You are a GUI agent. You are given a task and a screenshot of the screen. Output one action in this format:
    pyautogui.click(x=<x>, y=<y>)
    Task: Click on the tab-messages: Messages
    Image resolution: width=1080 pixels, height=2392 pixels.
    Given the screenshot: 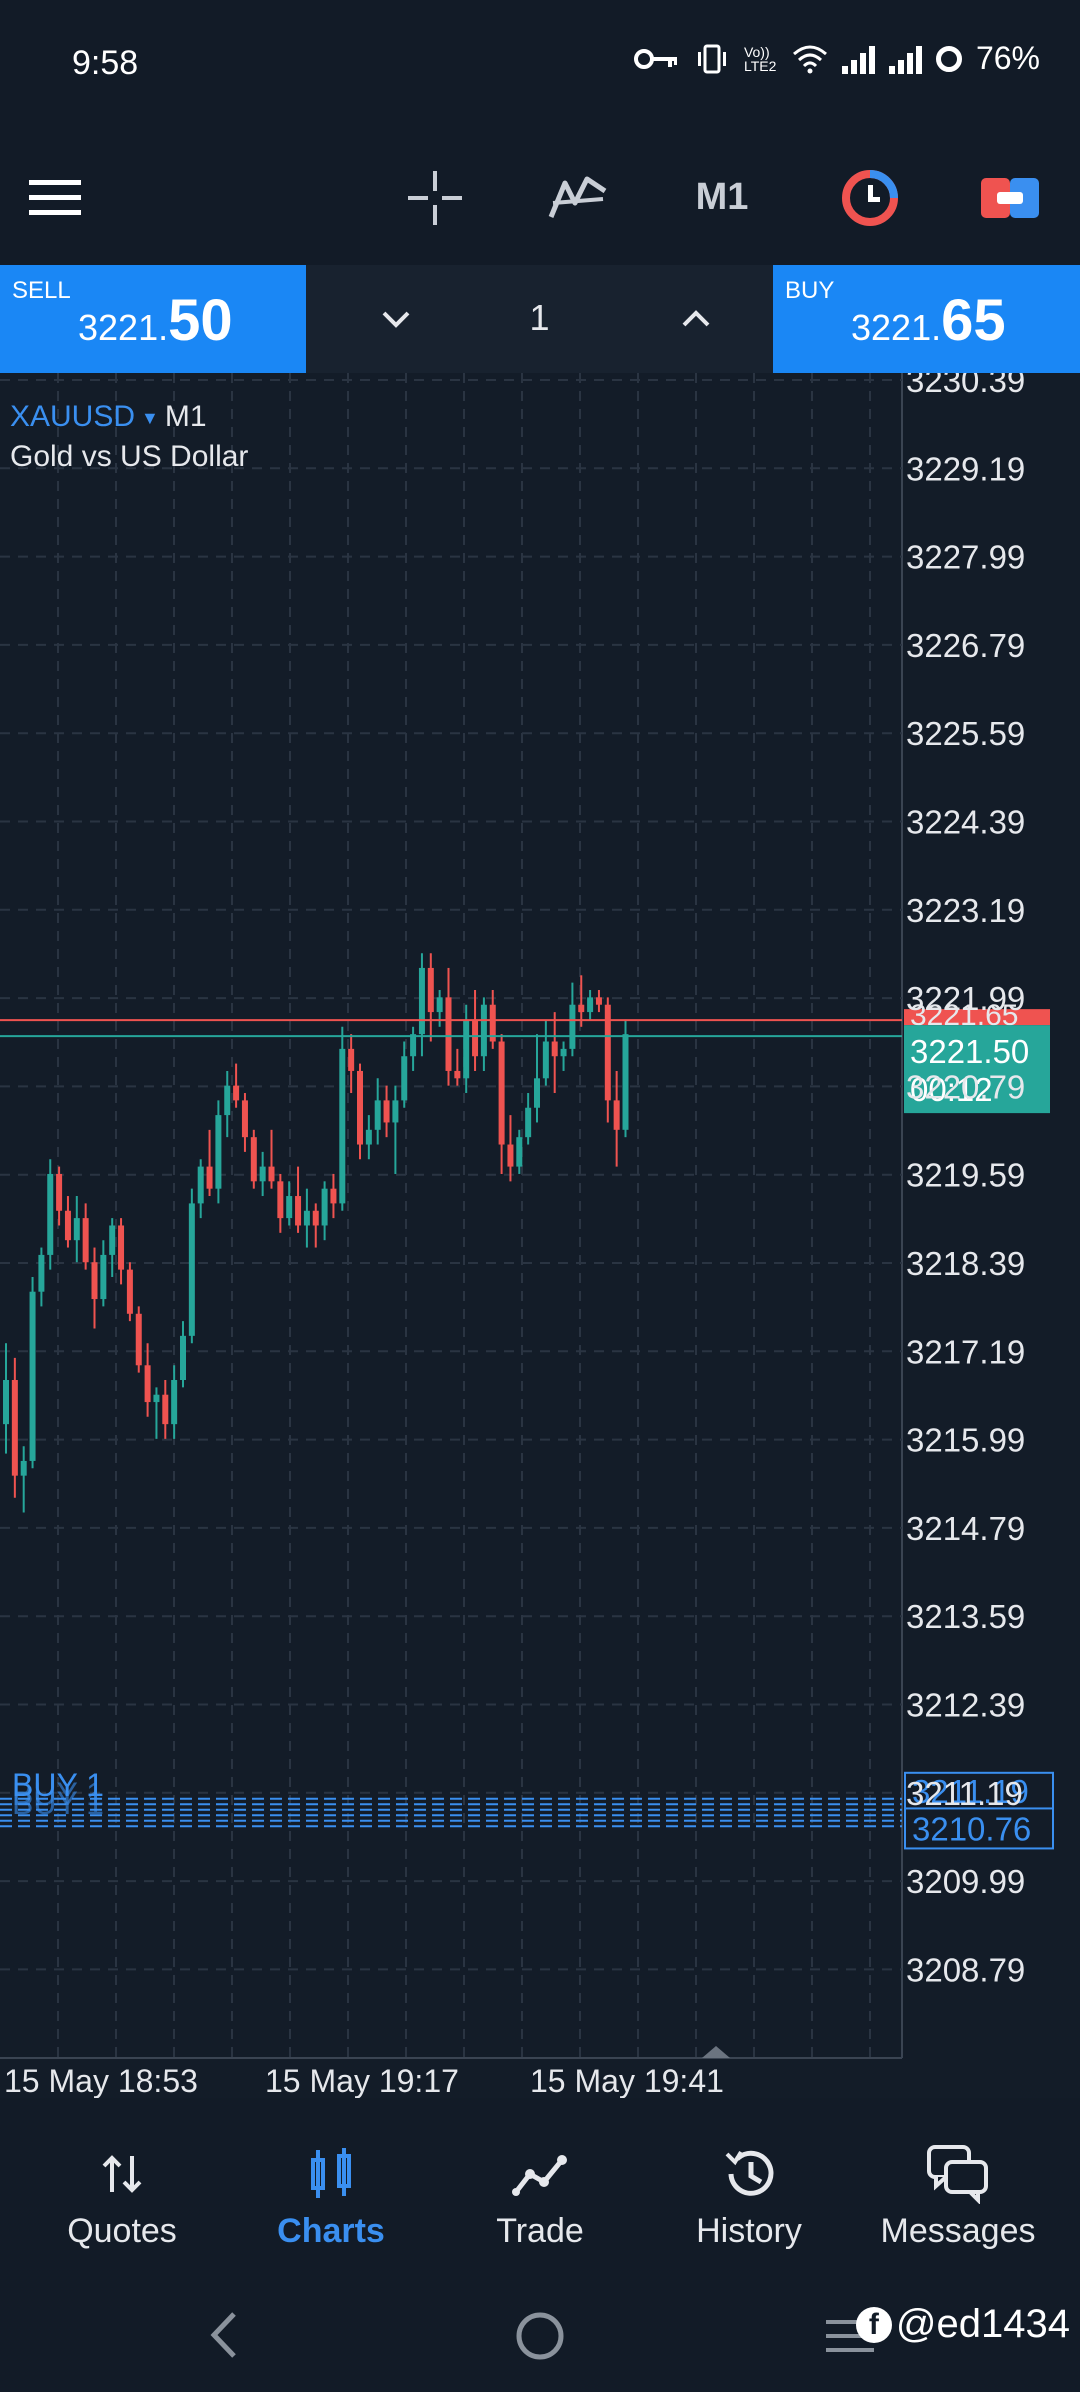 What is the action you would take?
    pyautogui.click(x=958, y=2188)
    